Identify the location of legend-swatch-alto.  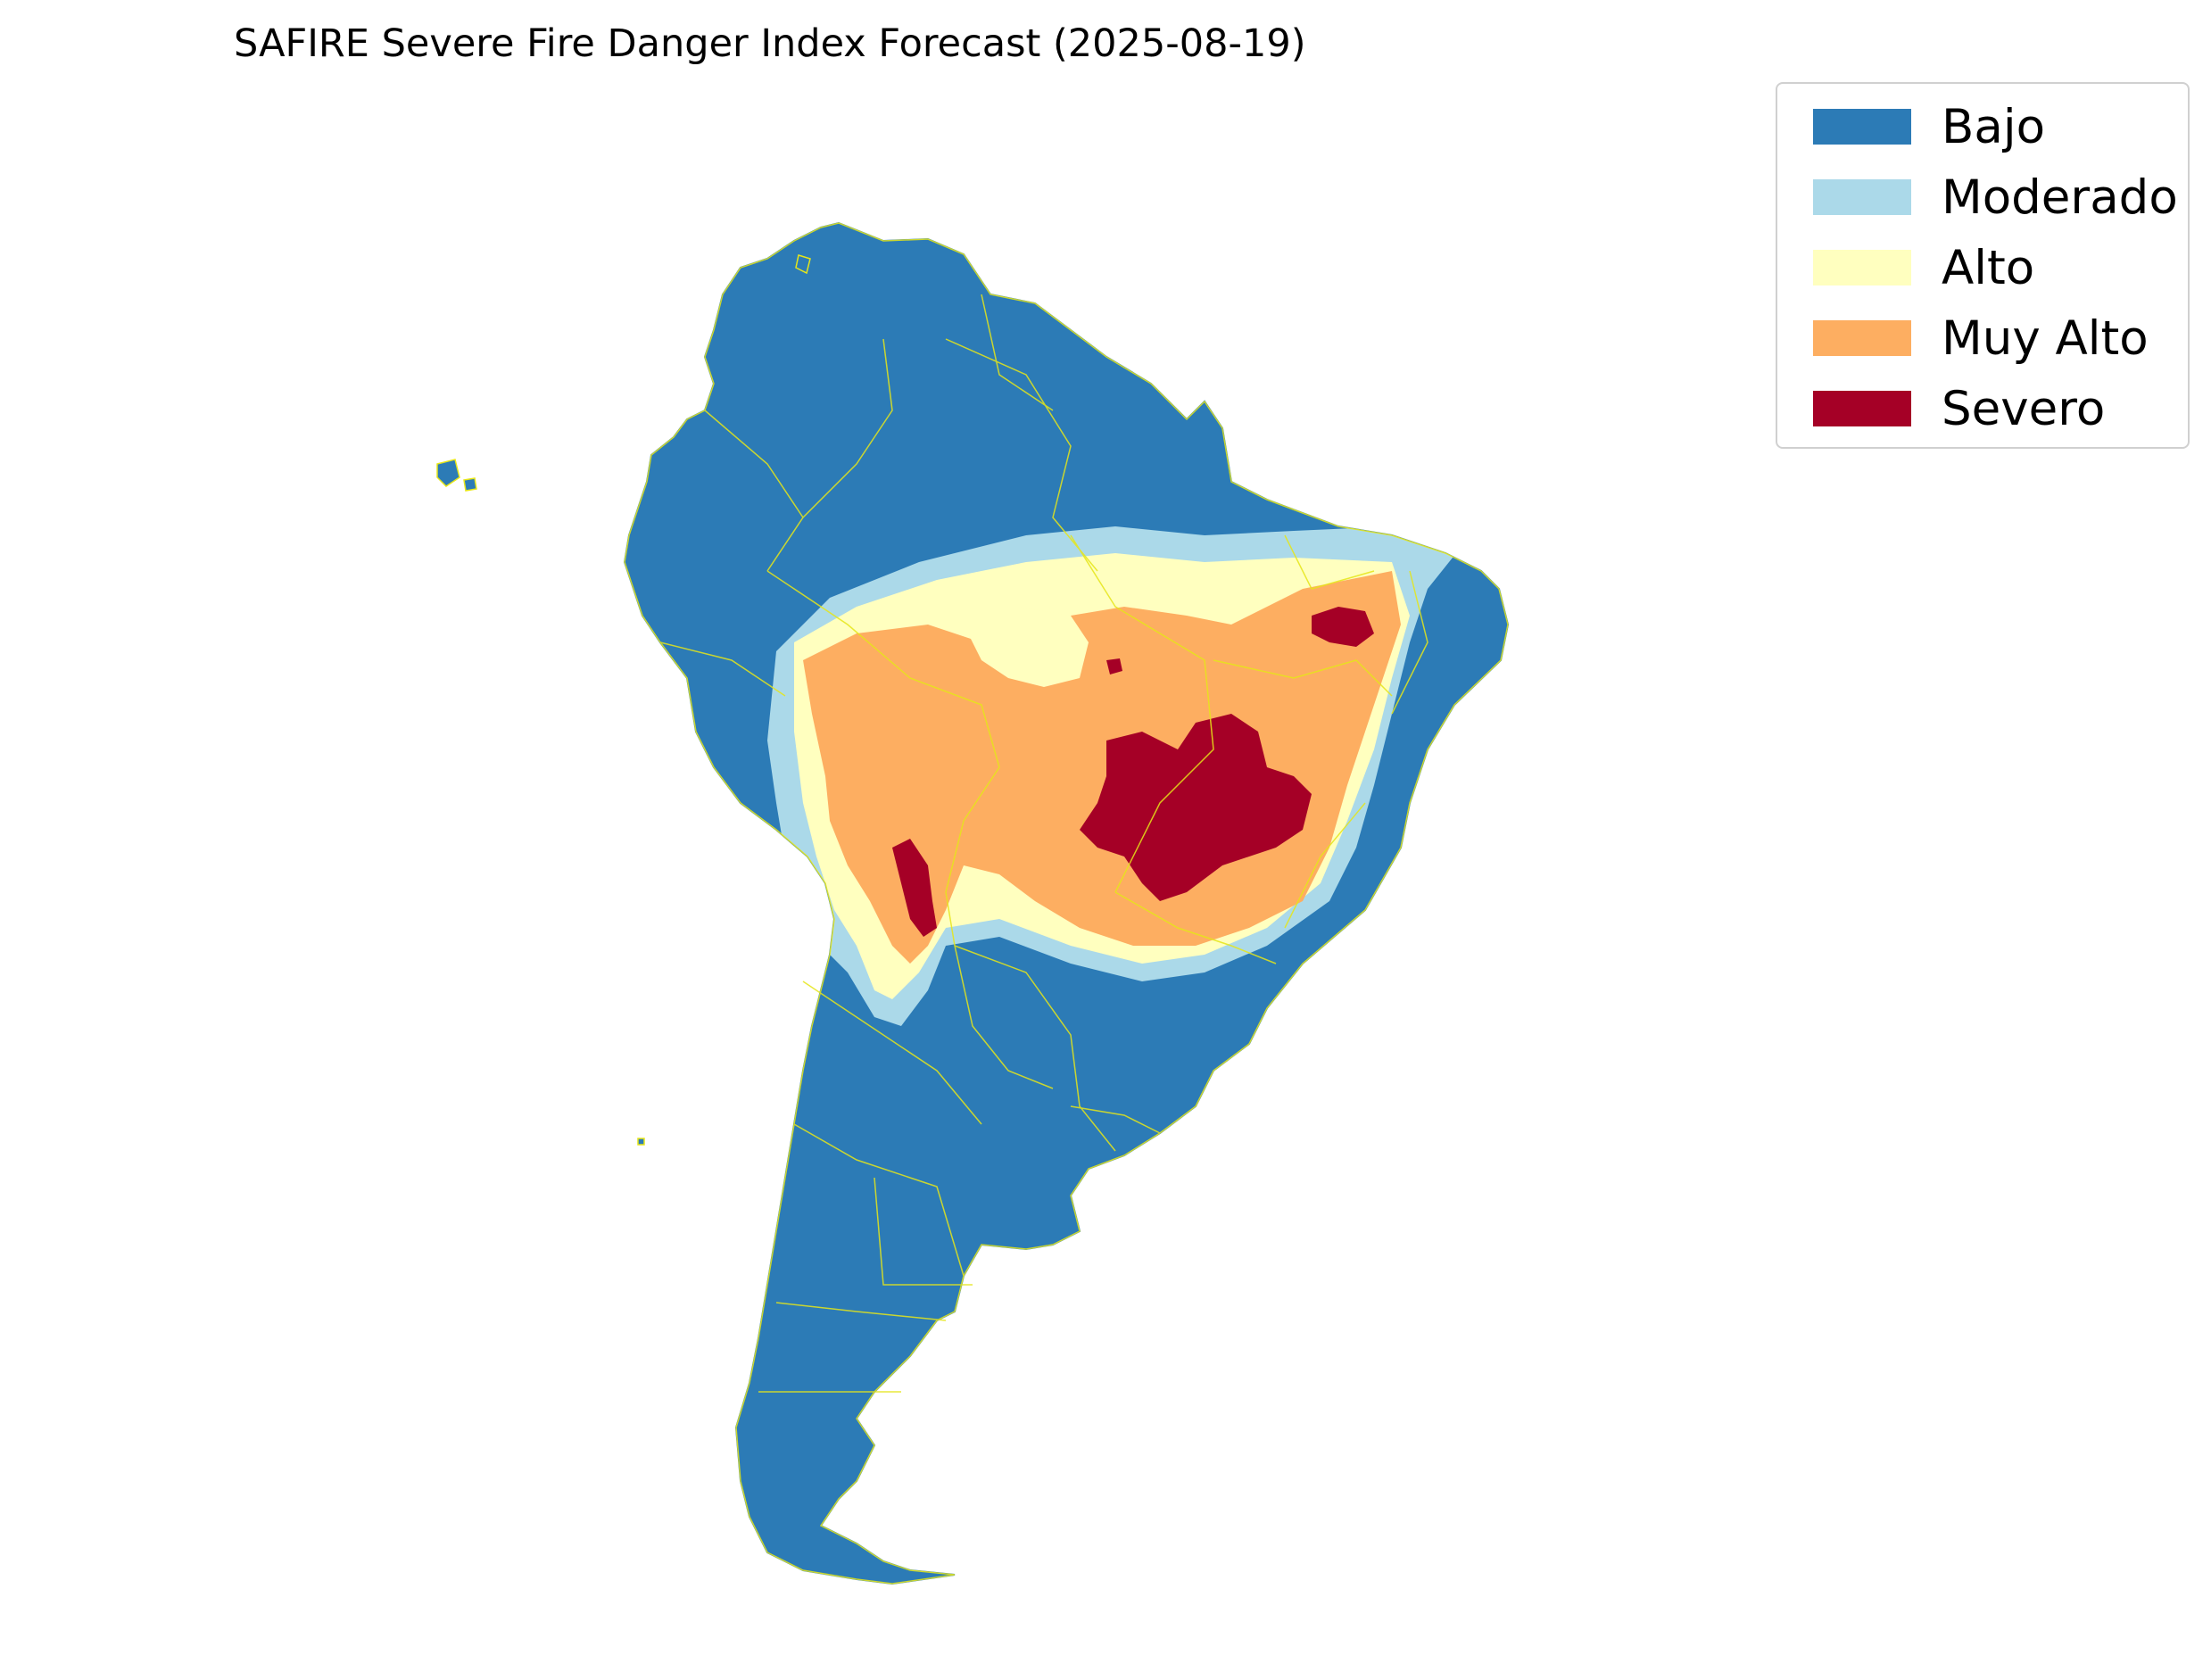
(1862, 268).